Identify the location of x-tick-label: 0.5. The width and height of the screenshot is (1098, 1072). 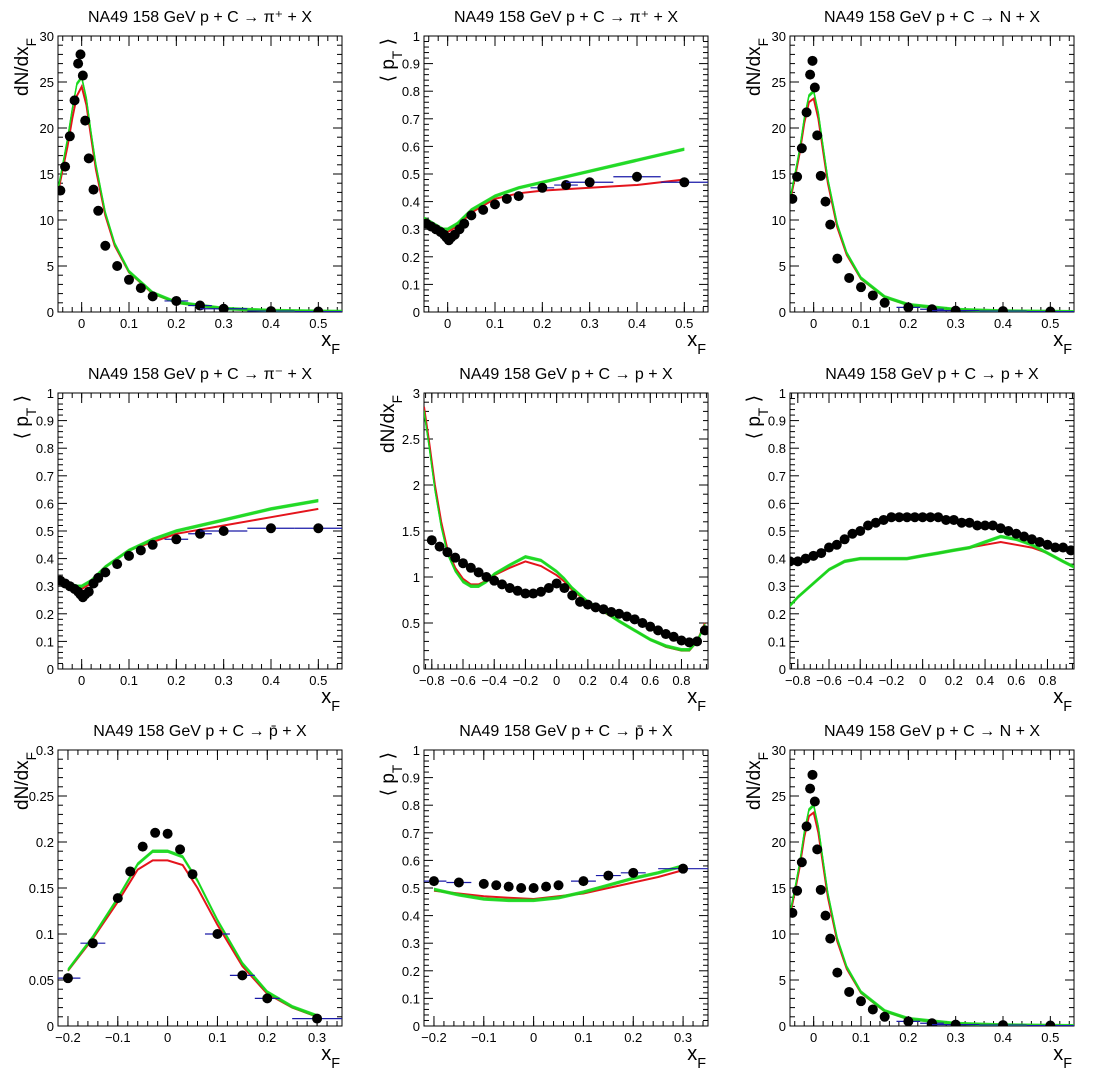
(684, 323).